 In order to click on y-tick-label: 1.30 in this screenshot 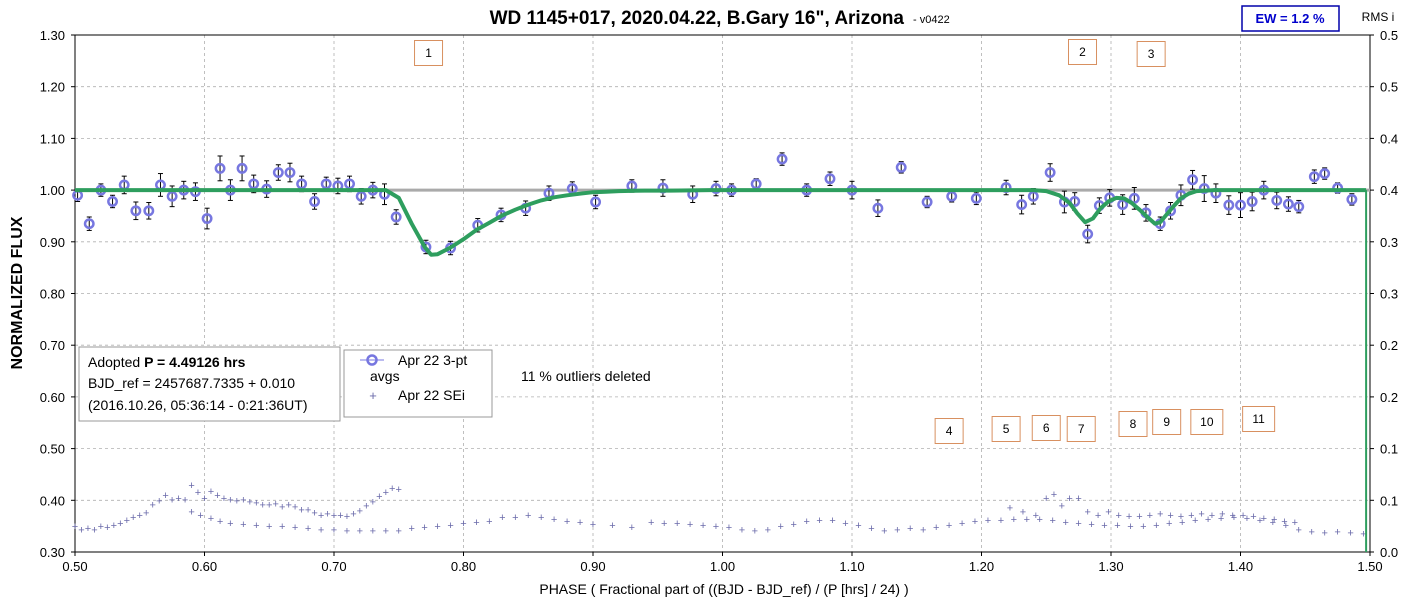, I will do `click(52, 35)`.